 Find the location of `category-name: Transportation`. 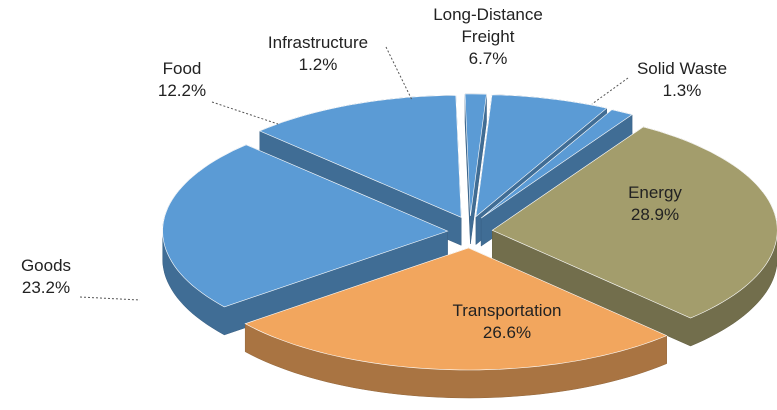

category-name: Transportation is located at coordinates (507, 310).